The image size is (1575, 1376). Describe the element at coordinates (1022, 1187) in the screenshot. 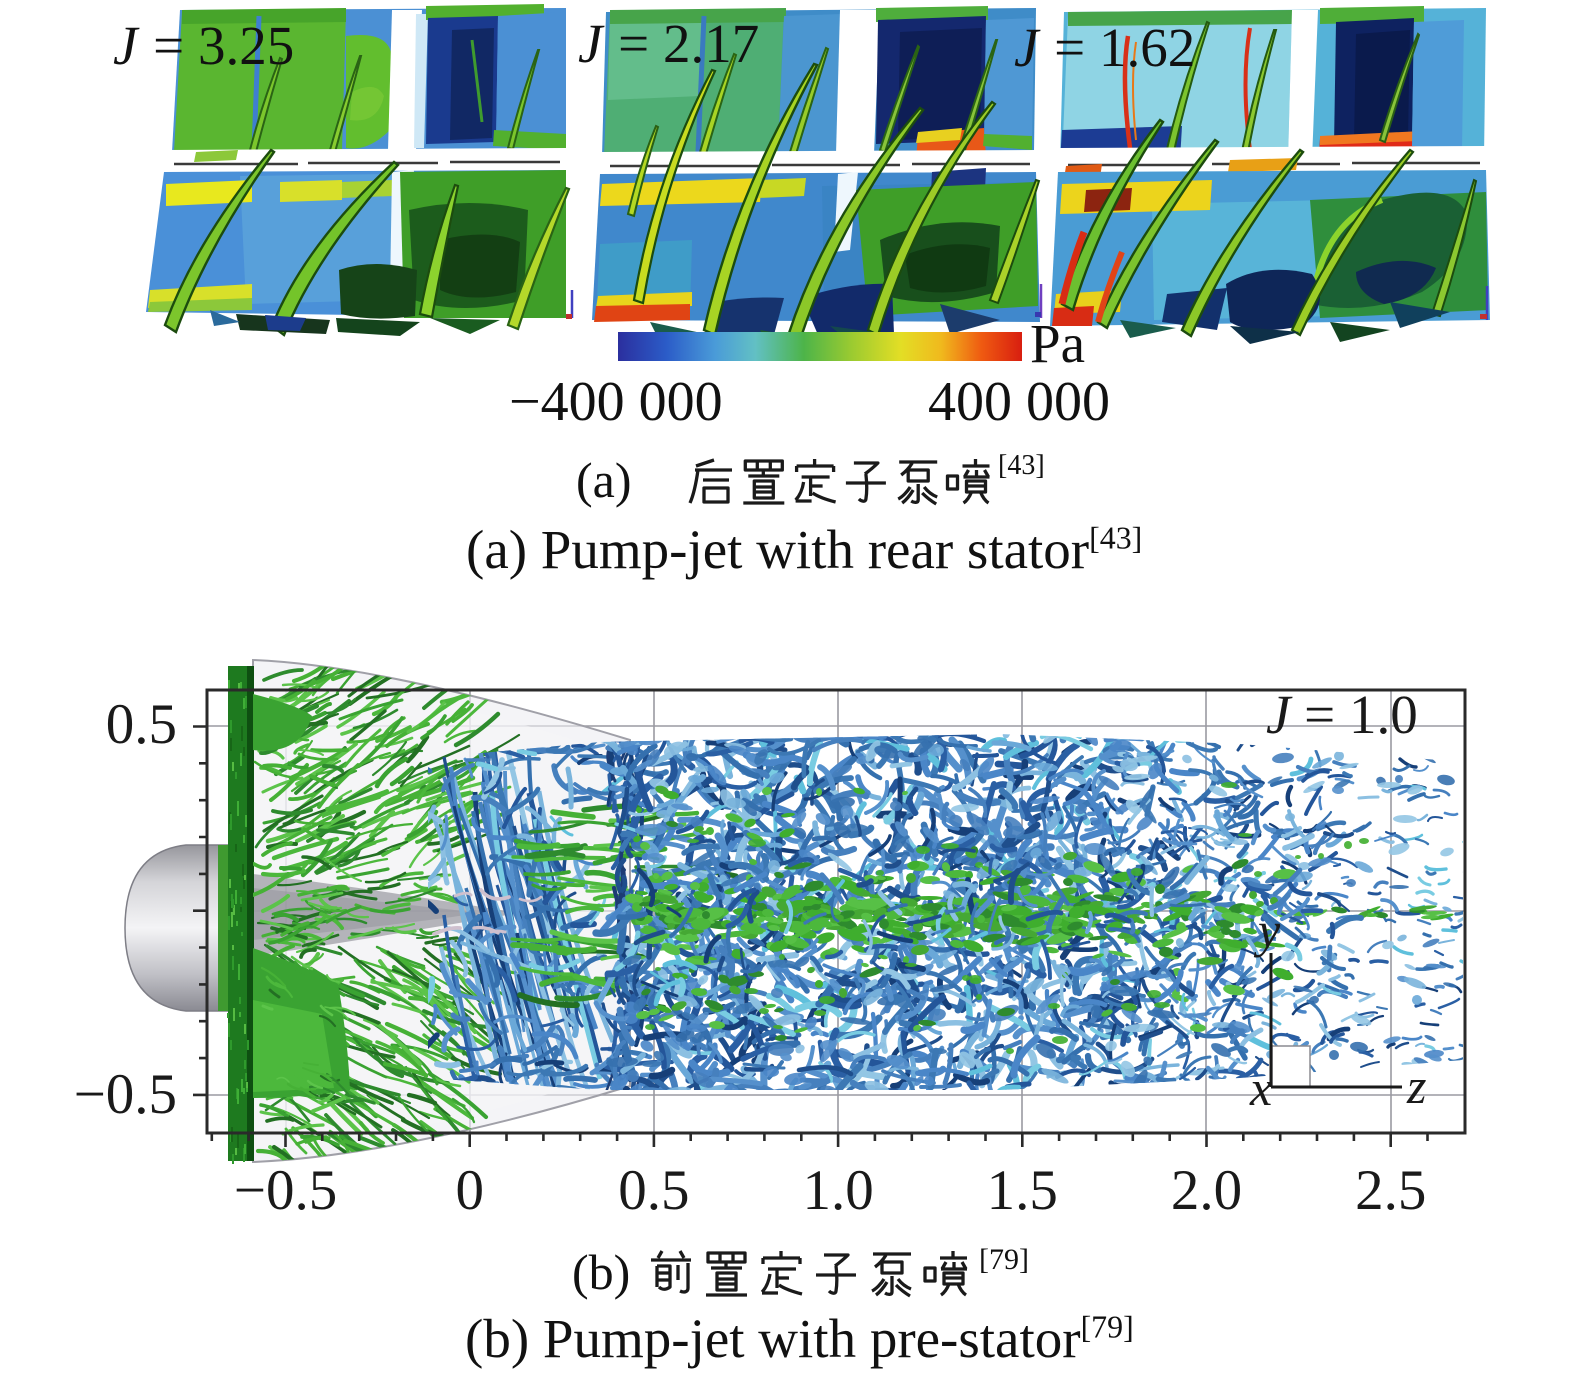

I see `svg-text: 1.5` at that location.